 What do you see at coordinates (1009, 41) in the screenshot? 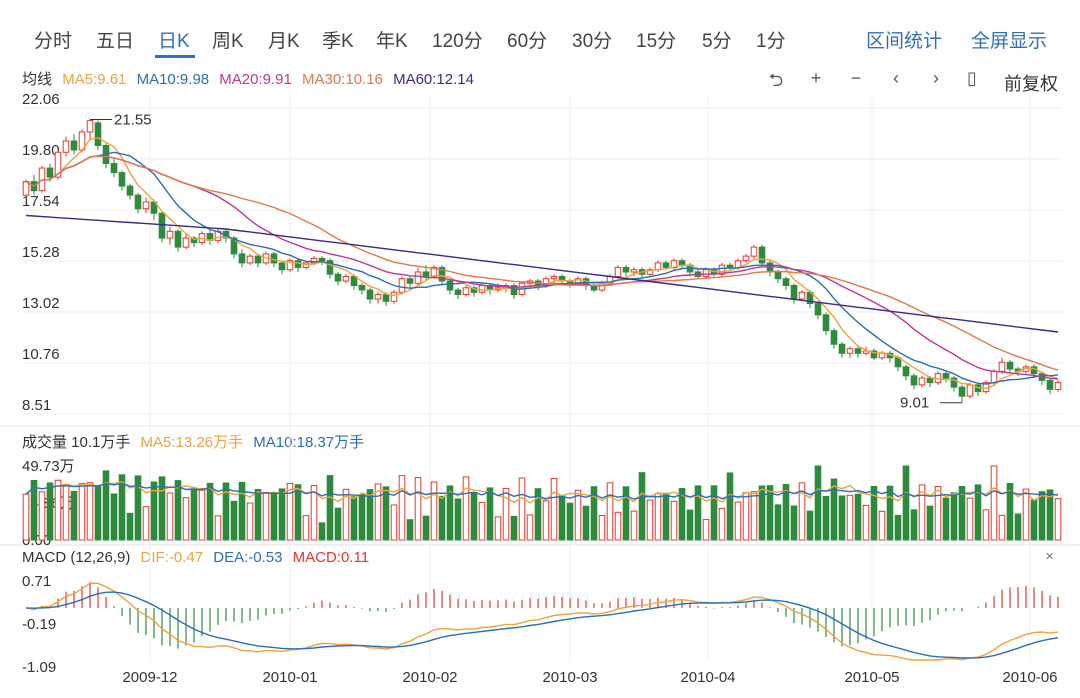
I see `fullscreen-button: 全屏显示` at bounding box center [1009, 41].